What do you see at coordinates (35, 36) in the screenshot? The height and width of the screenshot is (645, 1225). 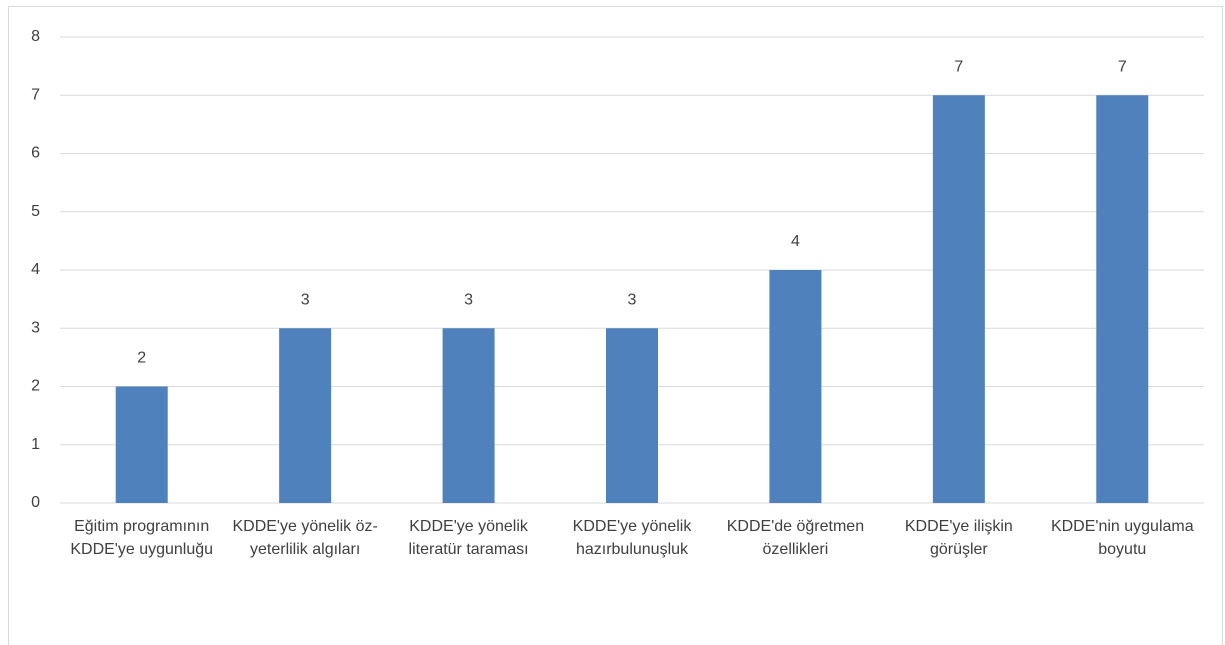 I see `y-tick-label: 8` at bounding box center [35, 36].